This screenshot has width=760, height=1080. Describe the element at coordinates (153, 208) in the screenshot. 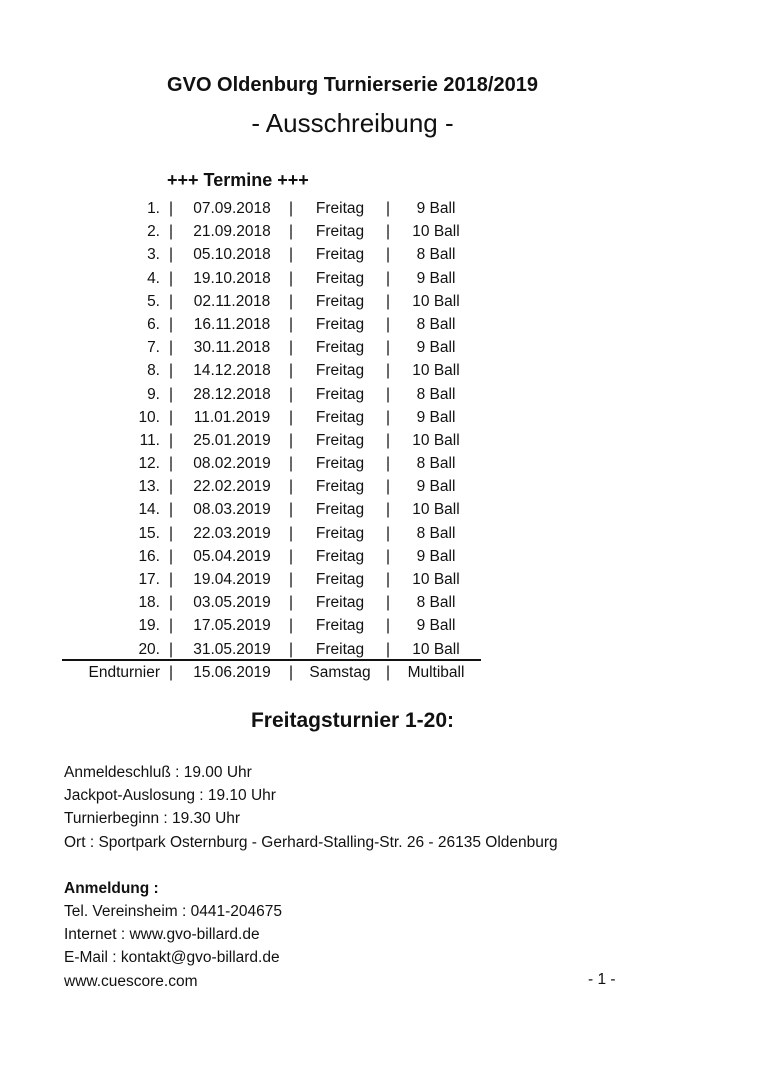

I see `row-number: 1.` at that location.